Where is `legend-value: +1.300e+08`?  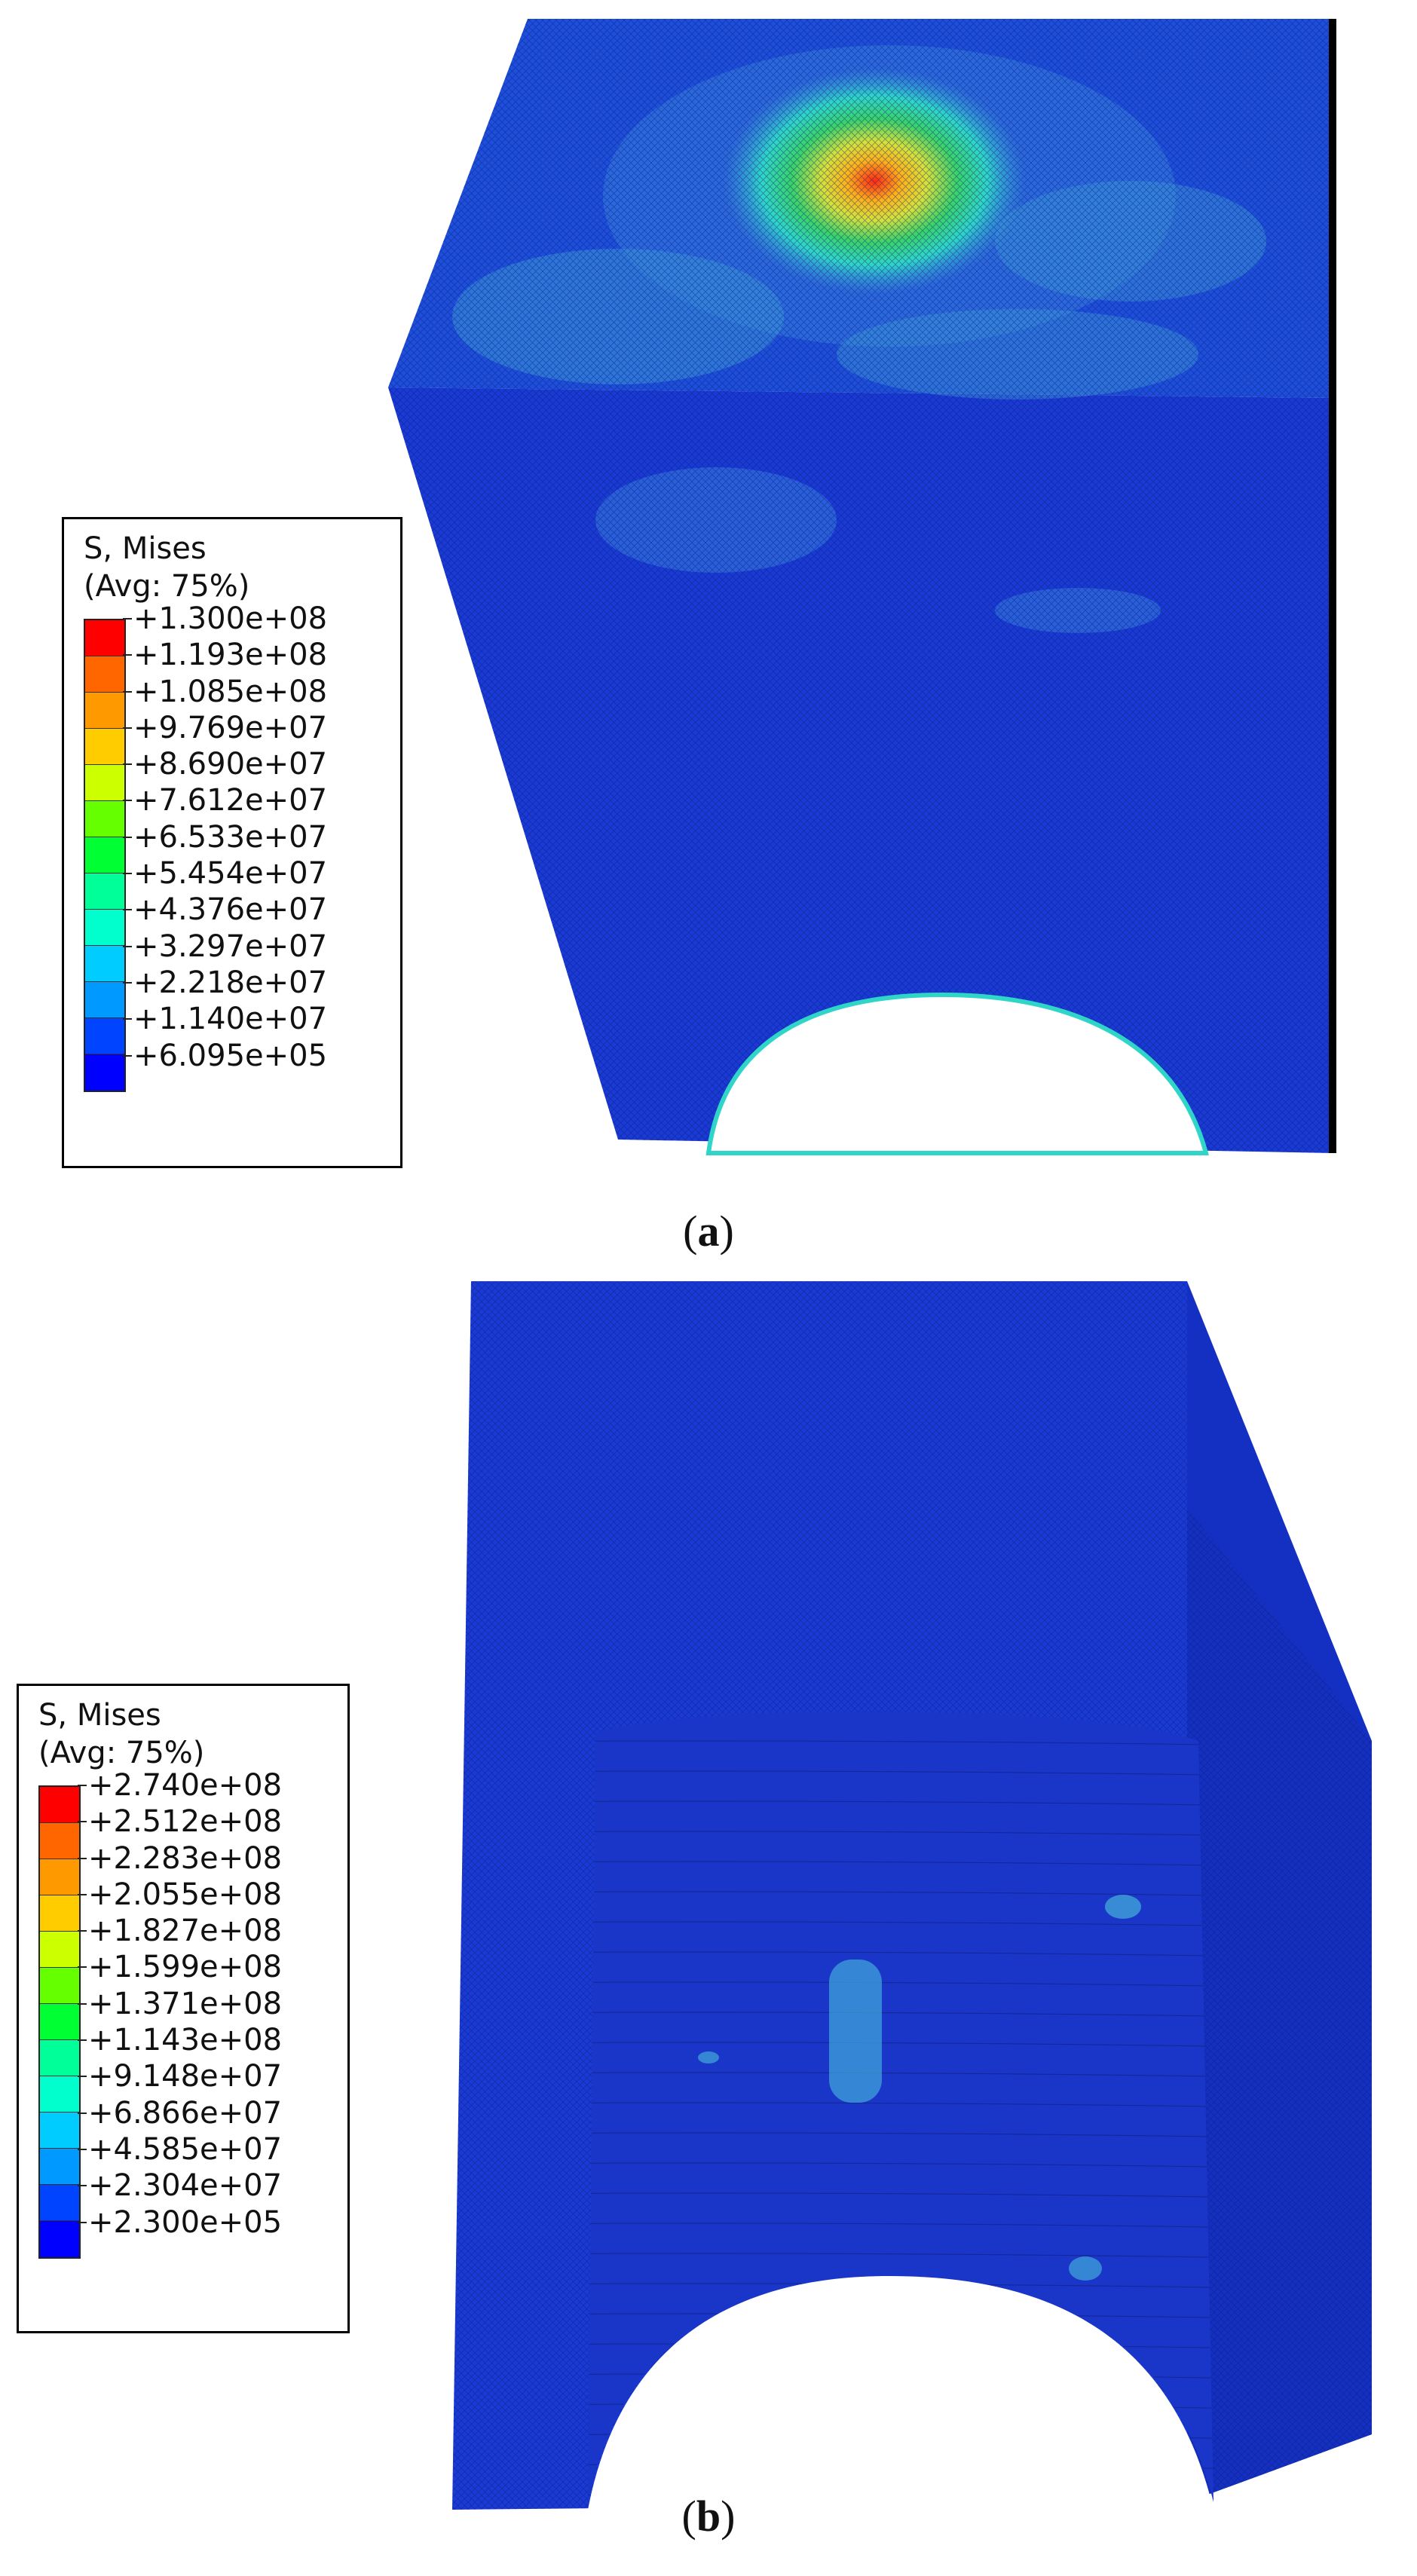
legend-value: +1.300e+08 is located at coordinates (224, 620).